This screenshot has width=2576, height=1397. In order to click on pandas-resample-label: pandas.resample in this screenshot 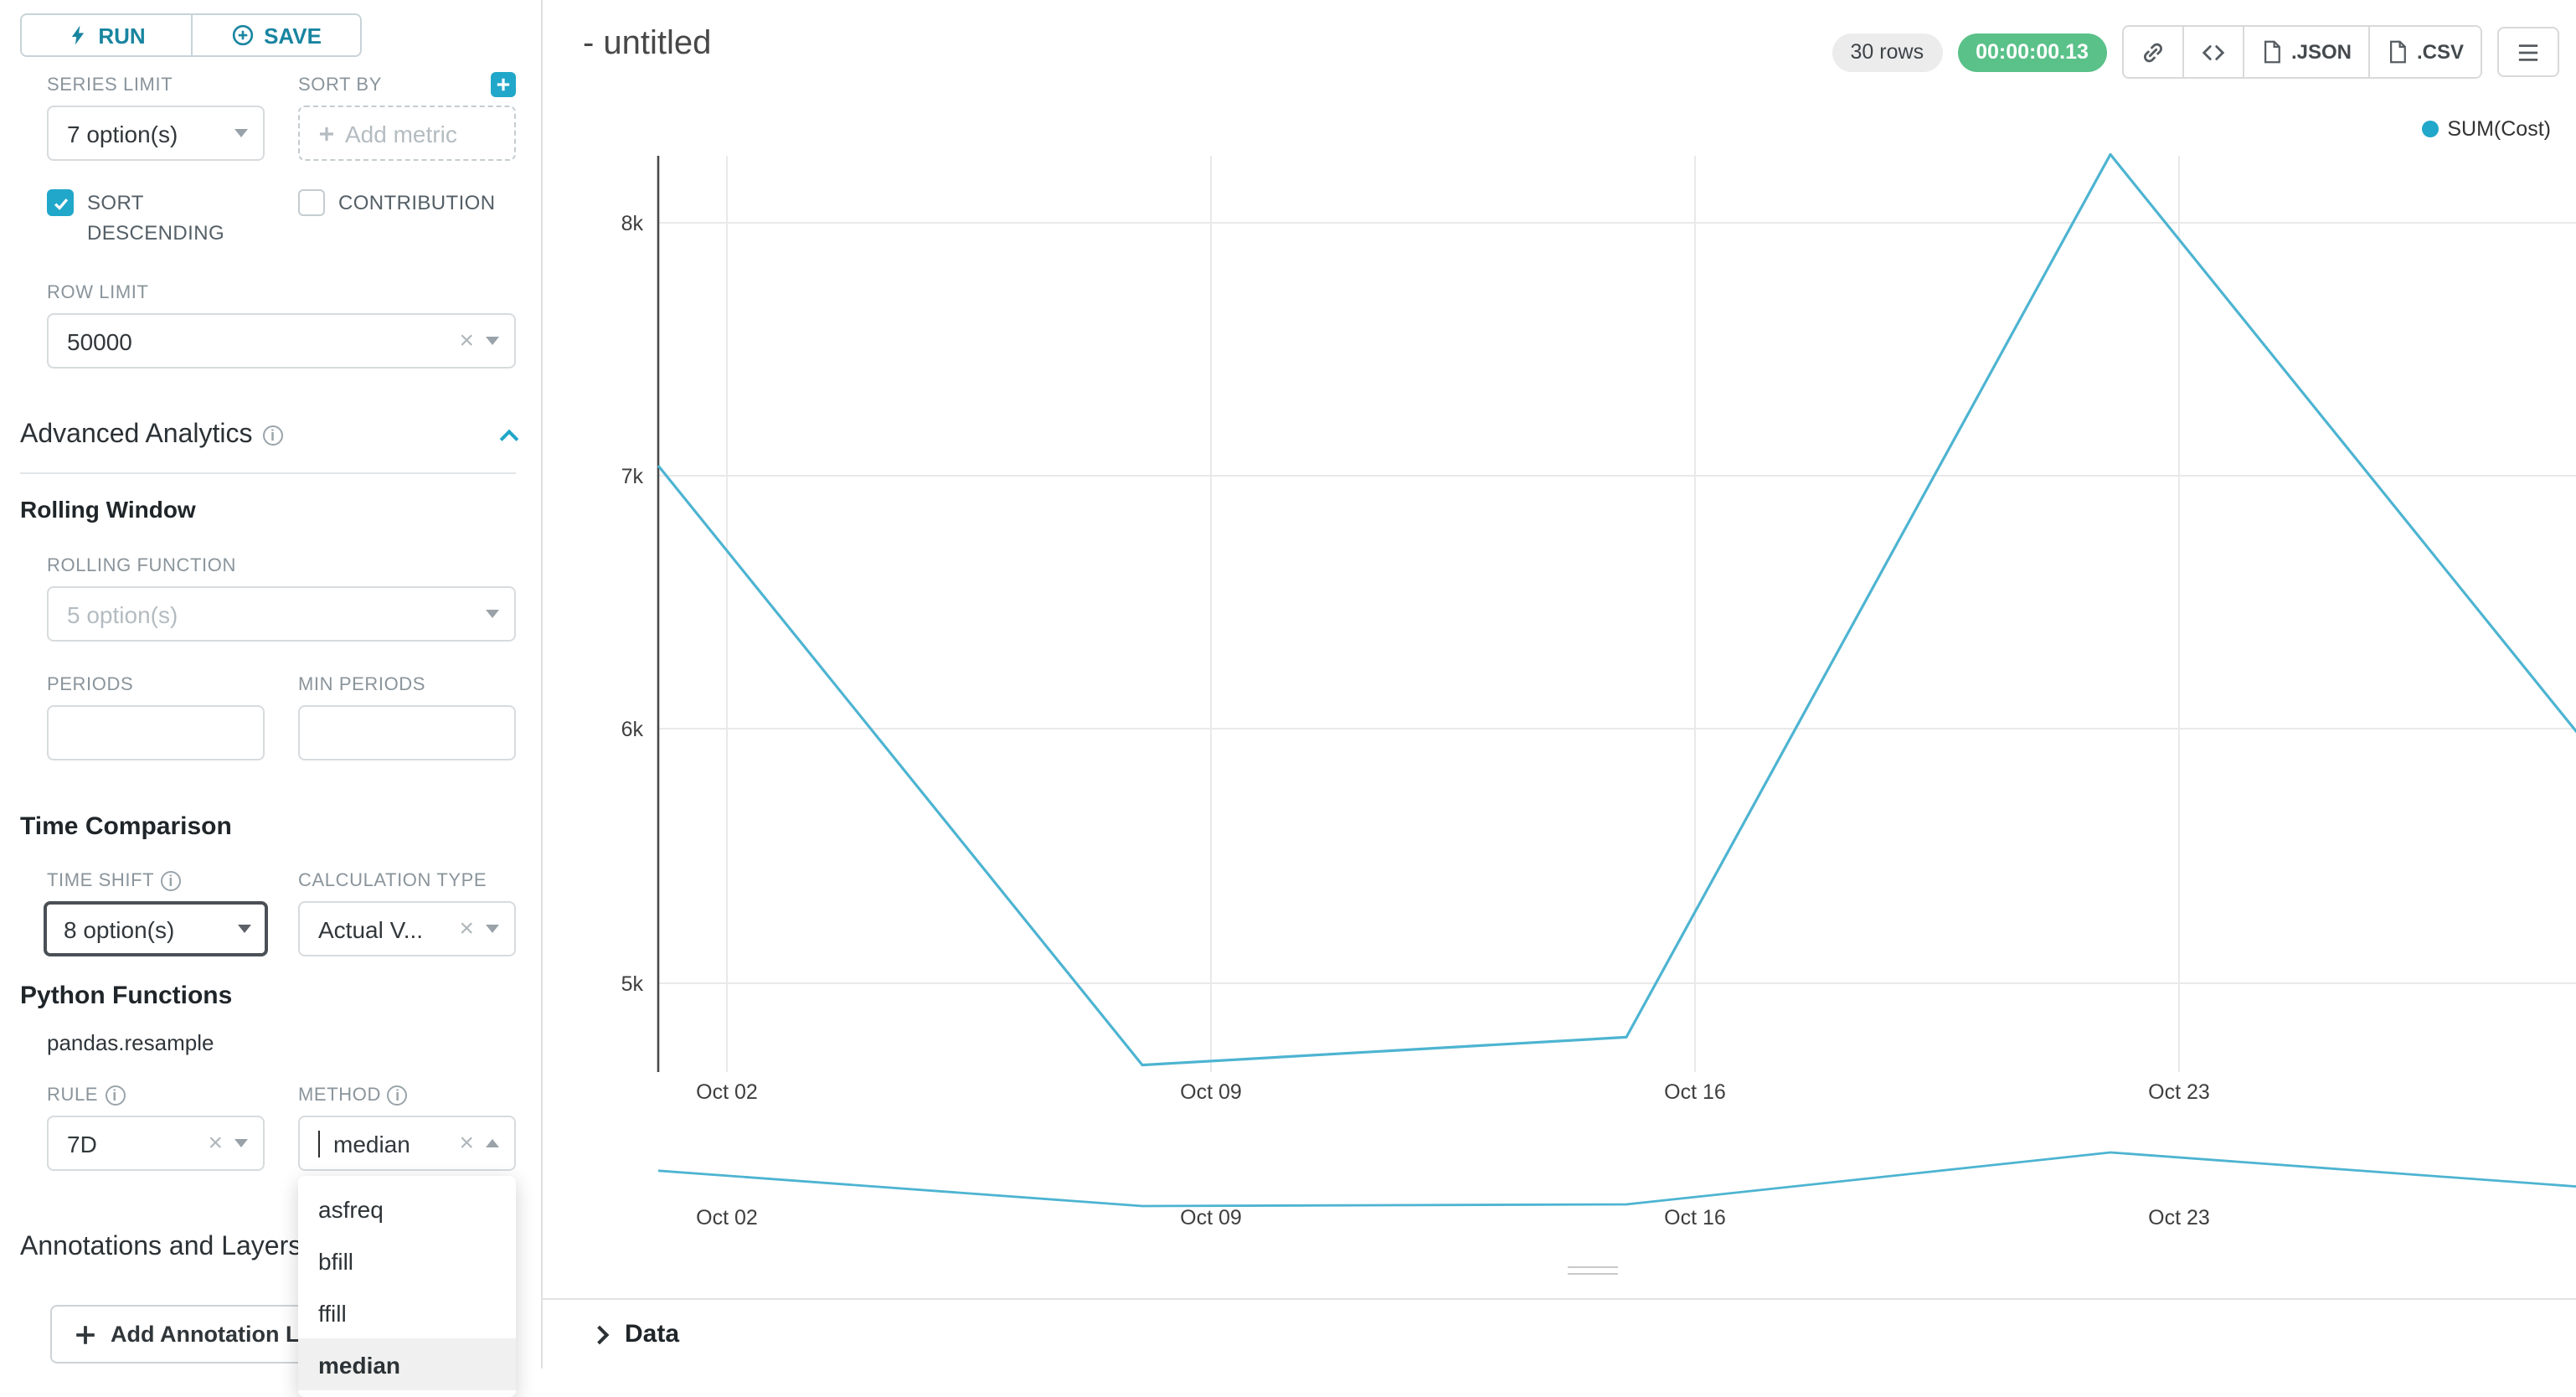, I will do `click(130, 1042)`.